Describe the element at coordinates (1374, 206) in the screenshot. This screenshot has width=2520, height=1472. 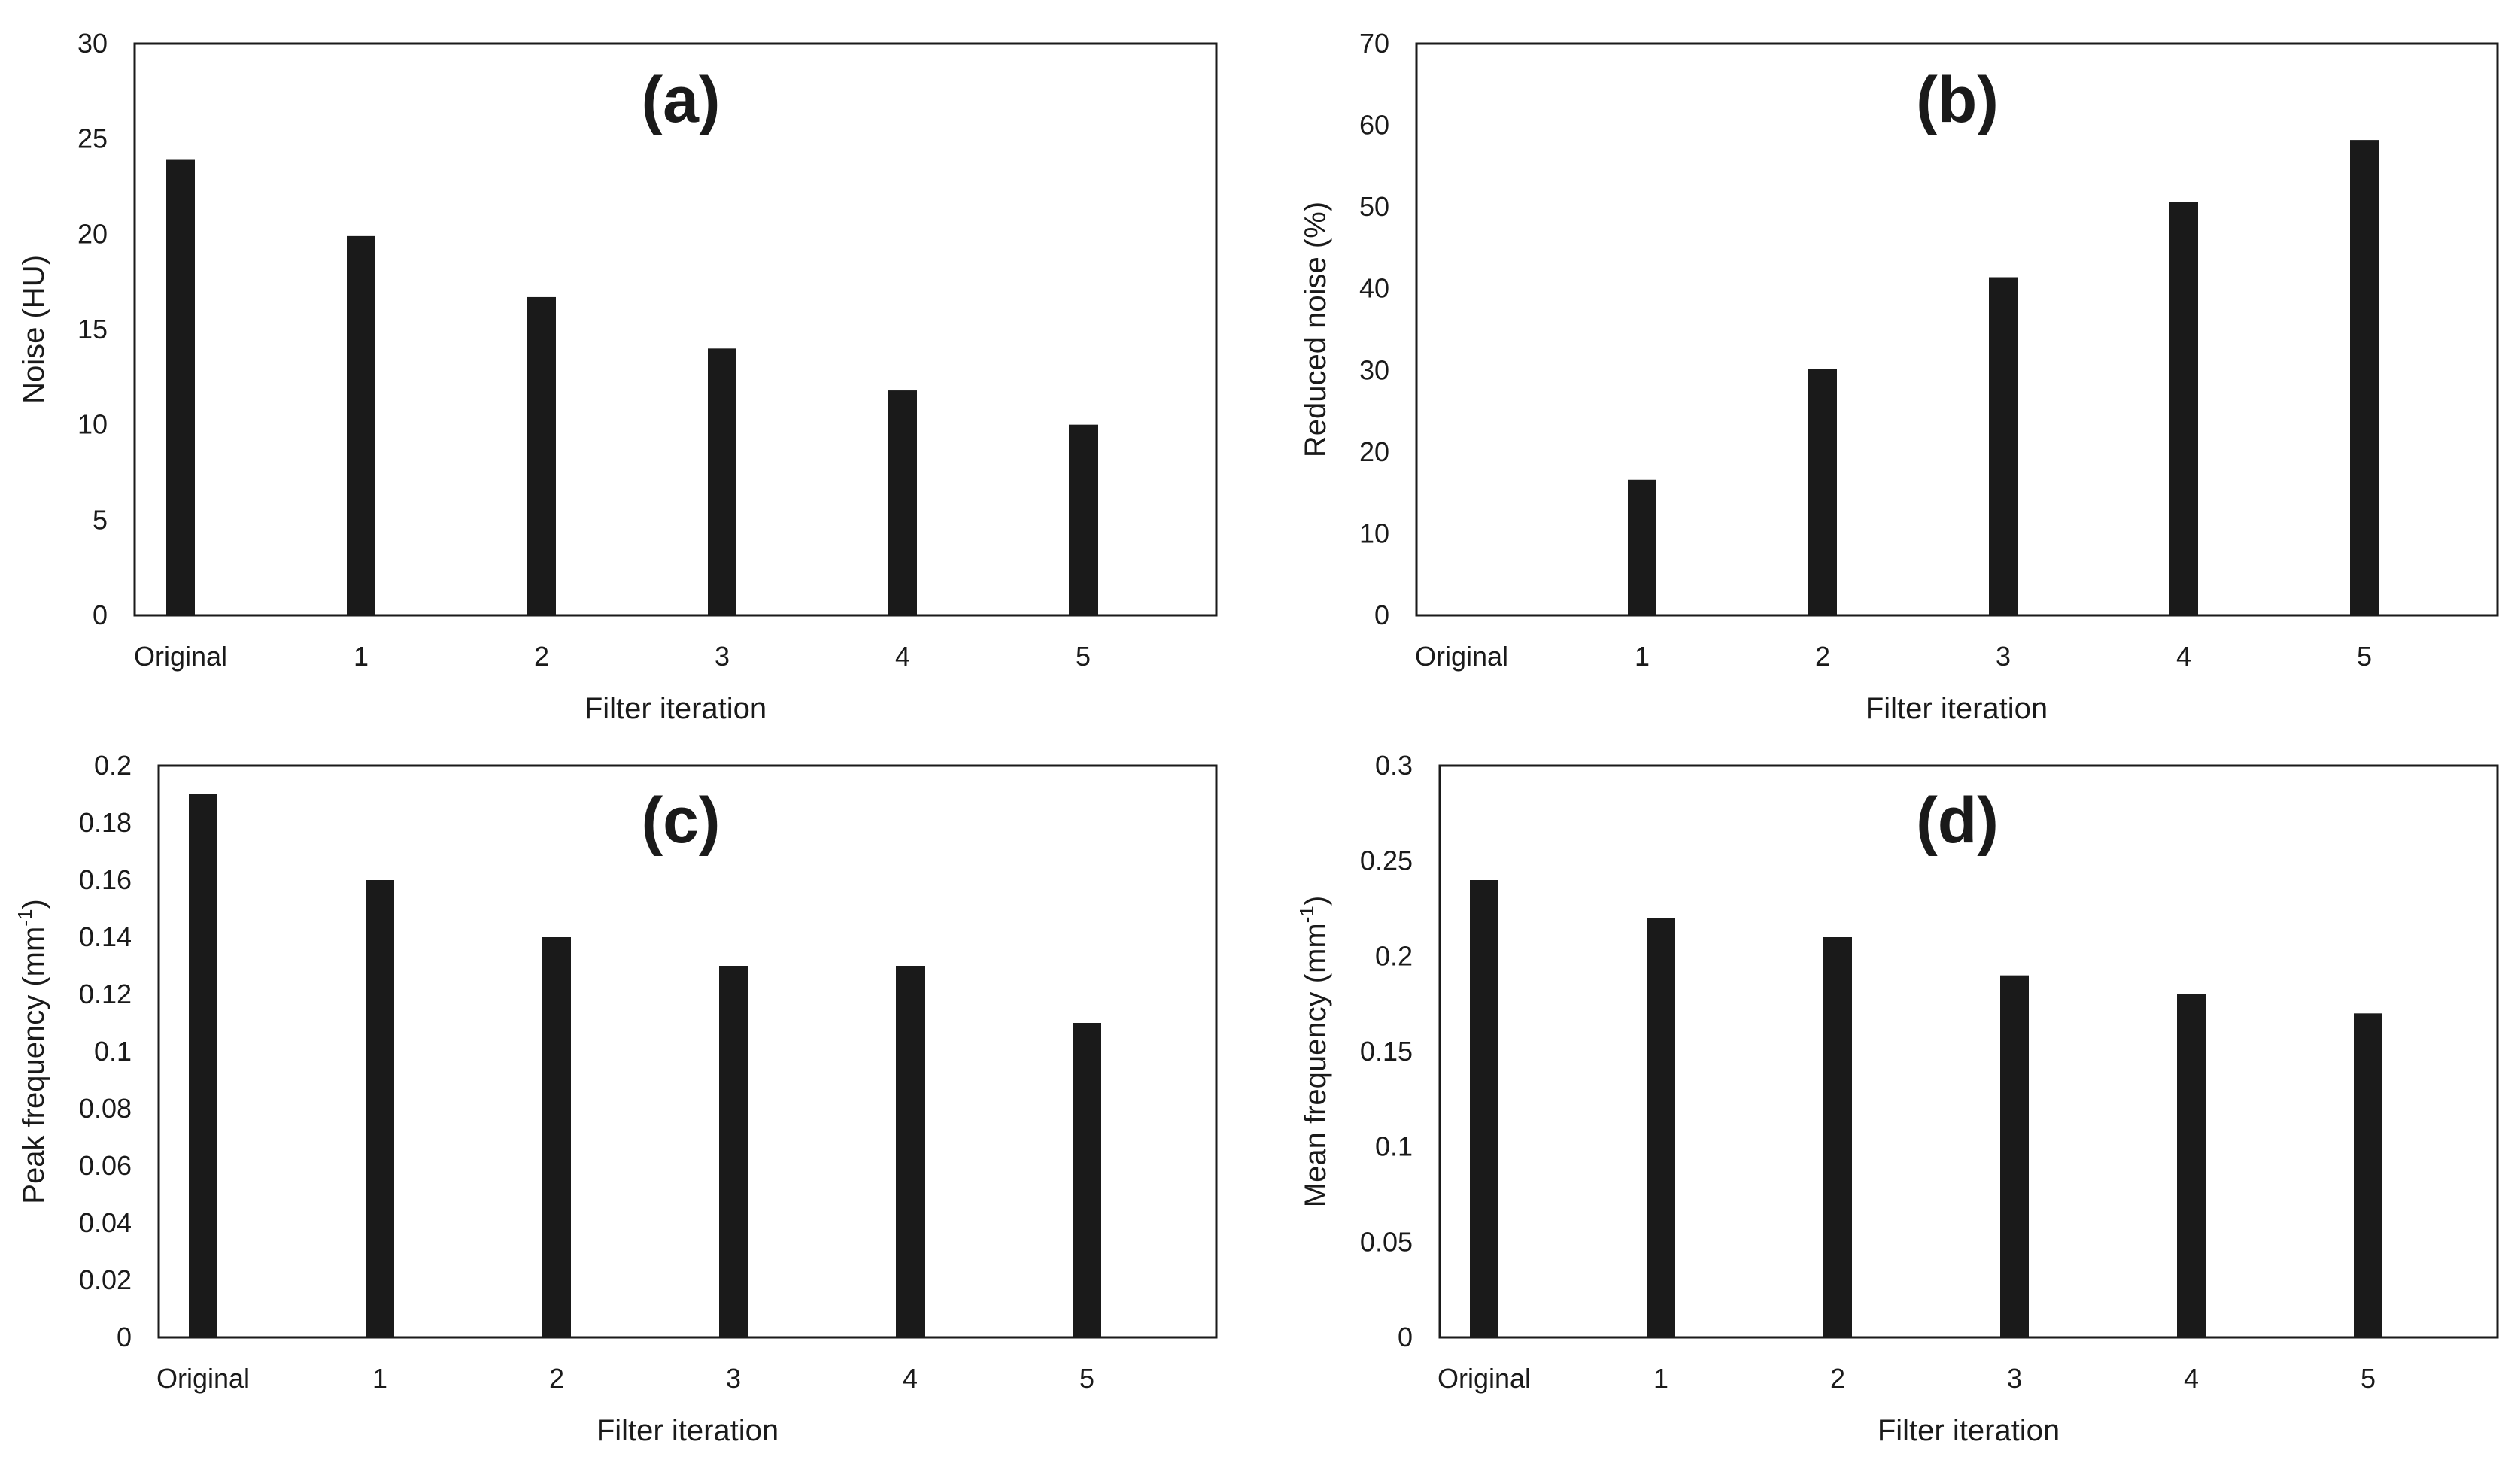
I see `y-tick-label: 50` at that location.